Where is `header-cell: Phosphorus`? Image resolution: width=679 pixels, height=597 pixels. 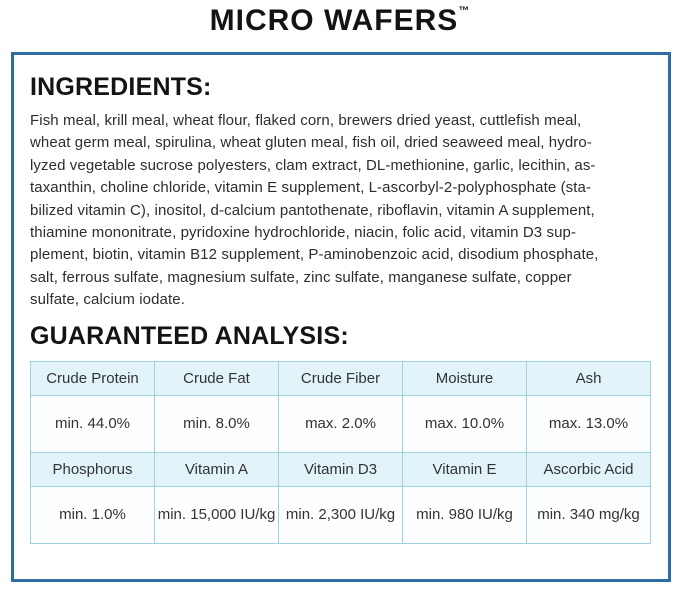 header-cell: Phosphorus is located at coordinates (92, 469).